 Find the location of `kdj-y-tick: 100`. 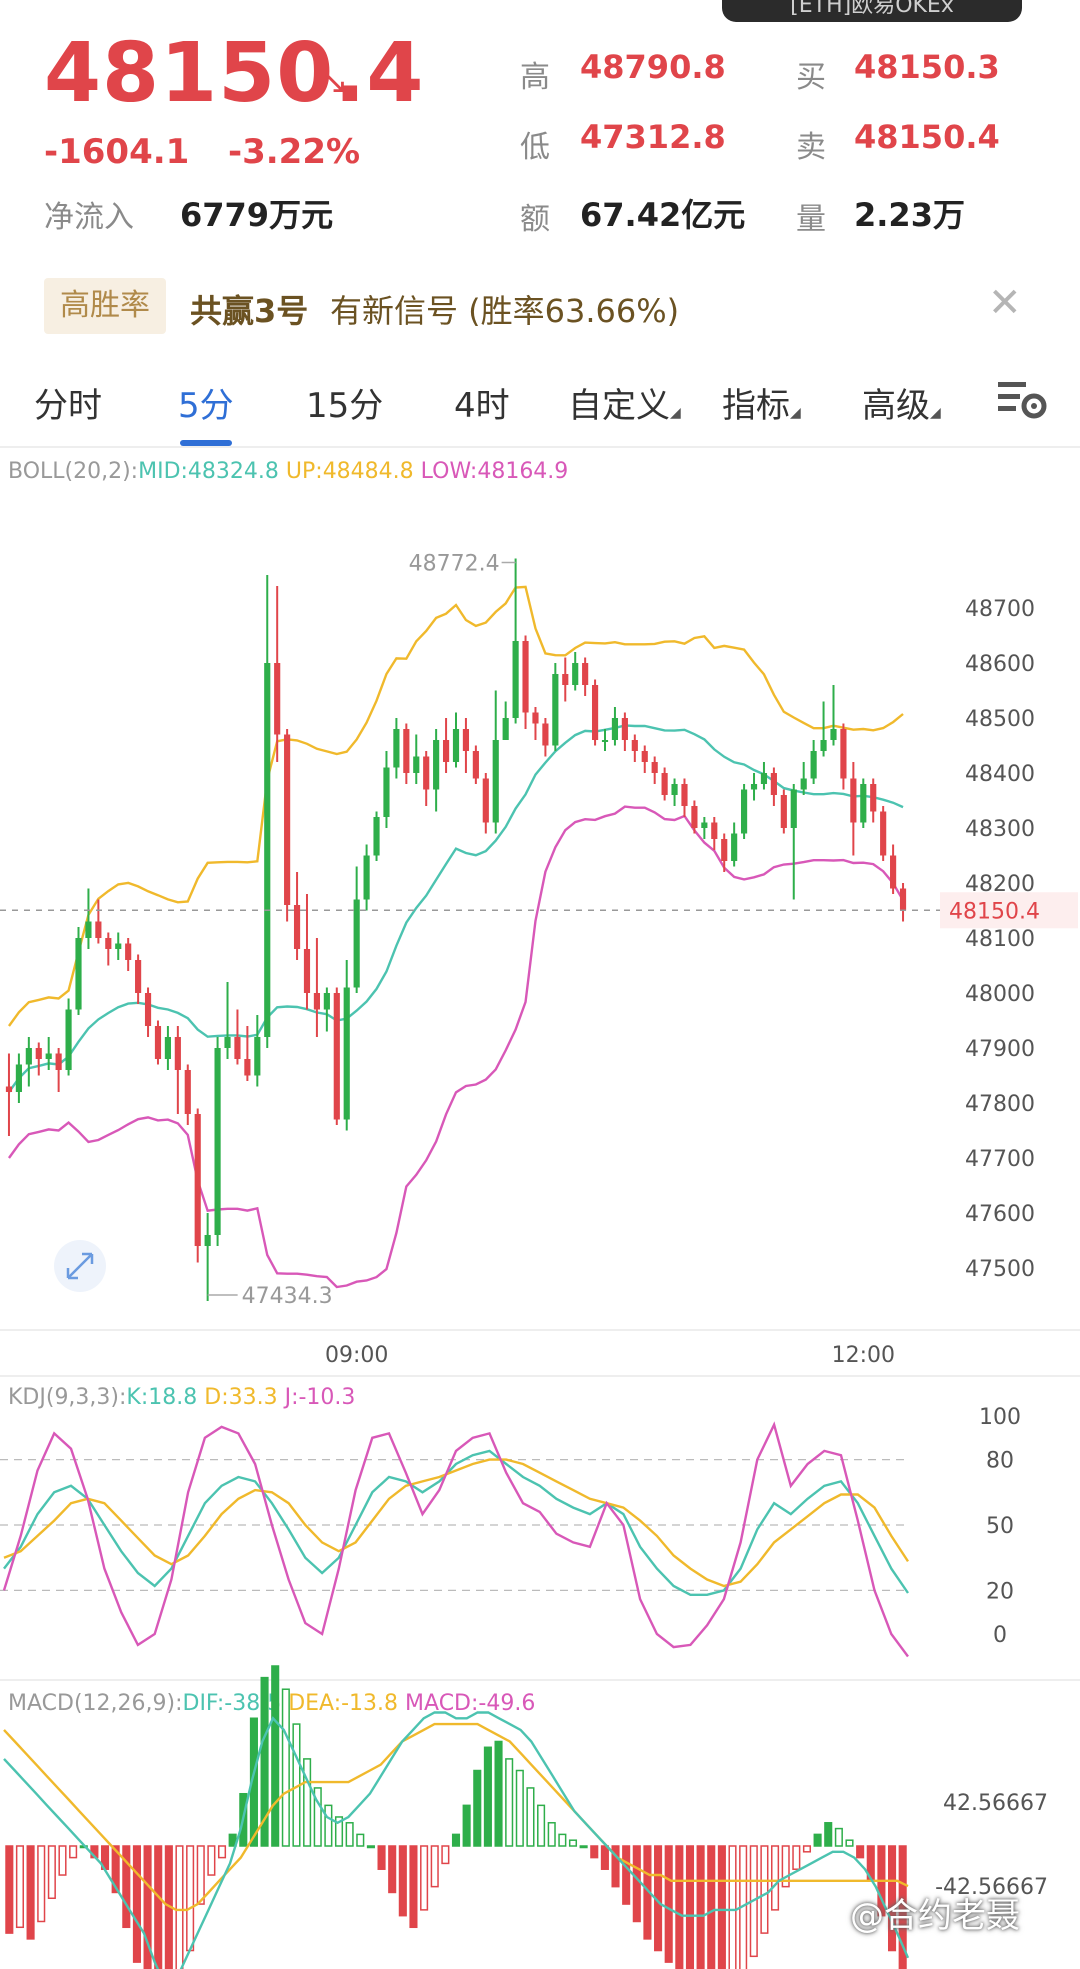

kdj-y-tick: 100 is located at coordinates (1000, 1417).